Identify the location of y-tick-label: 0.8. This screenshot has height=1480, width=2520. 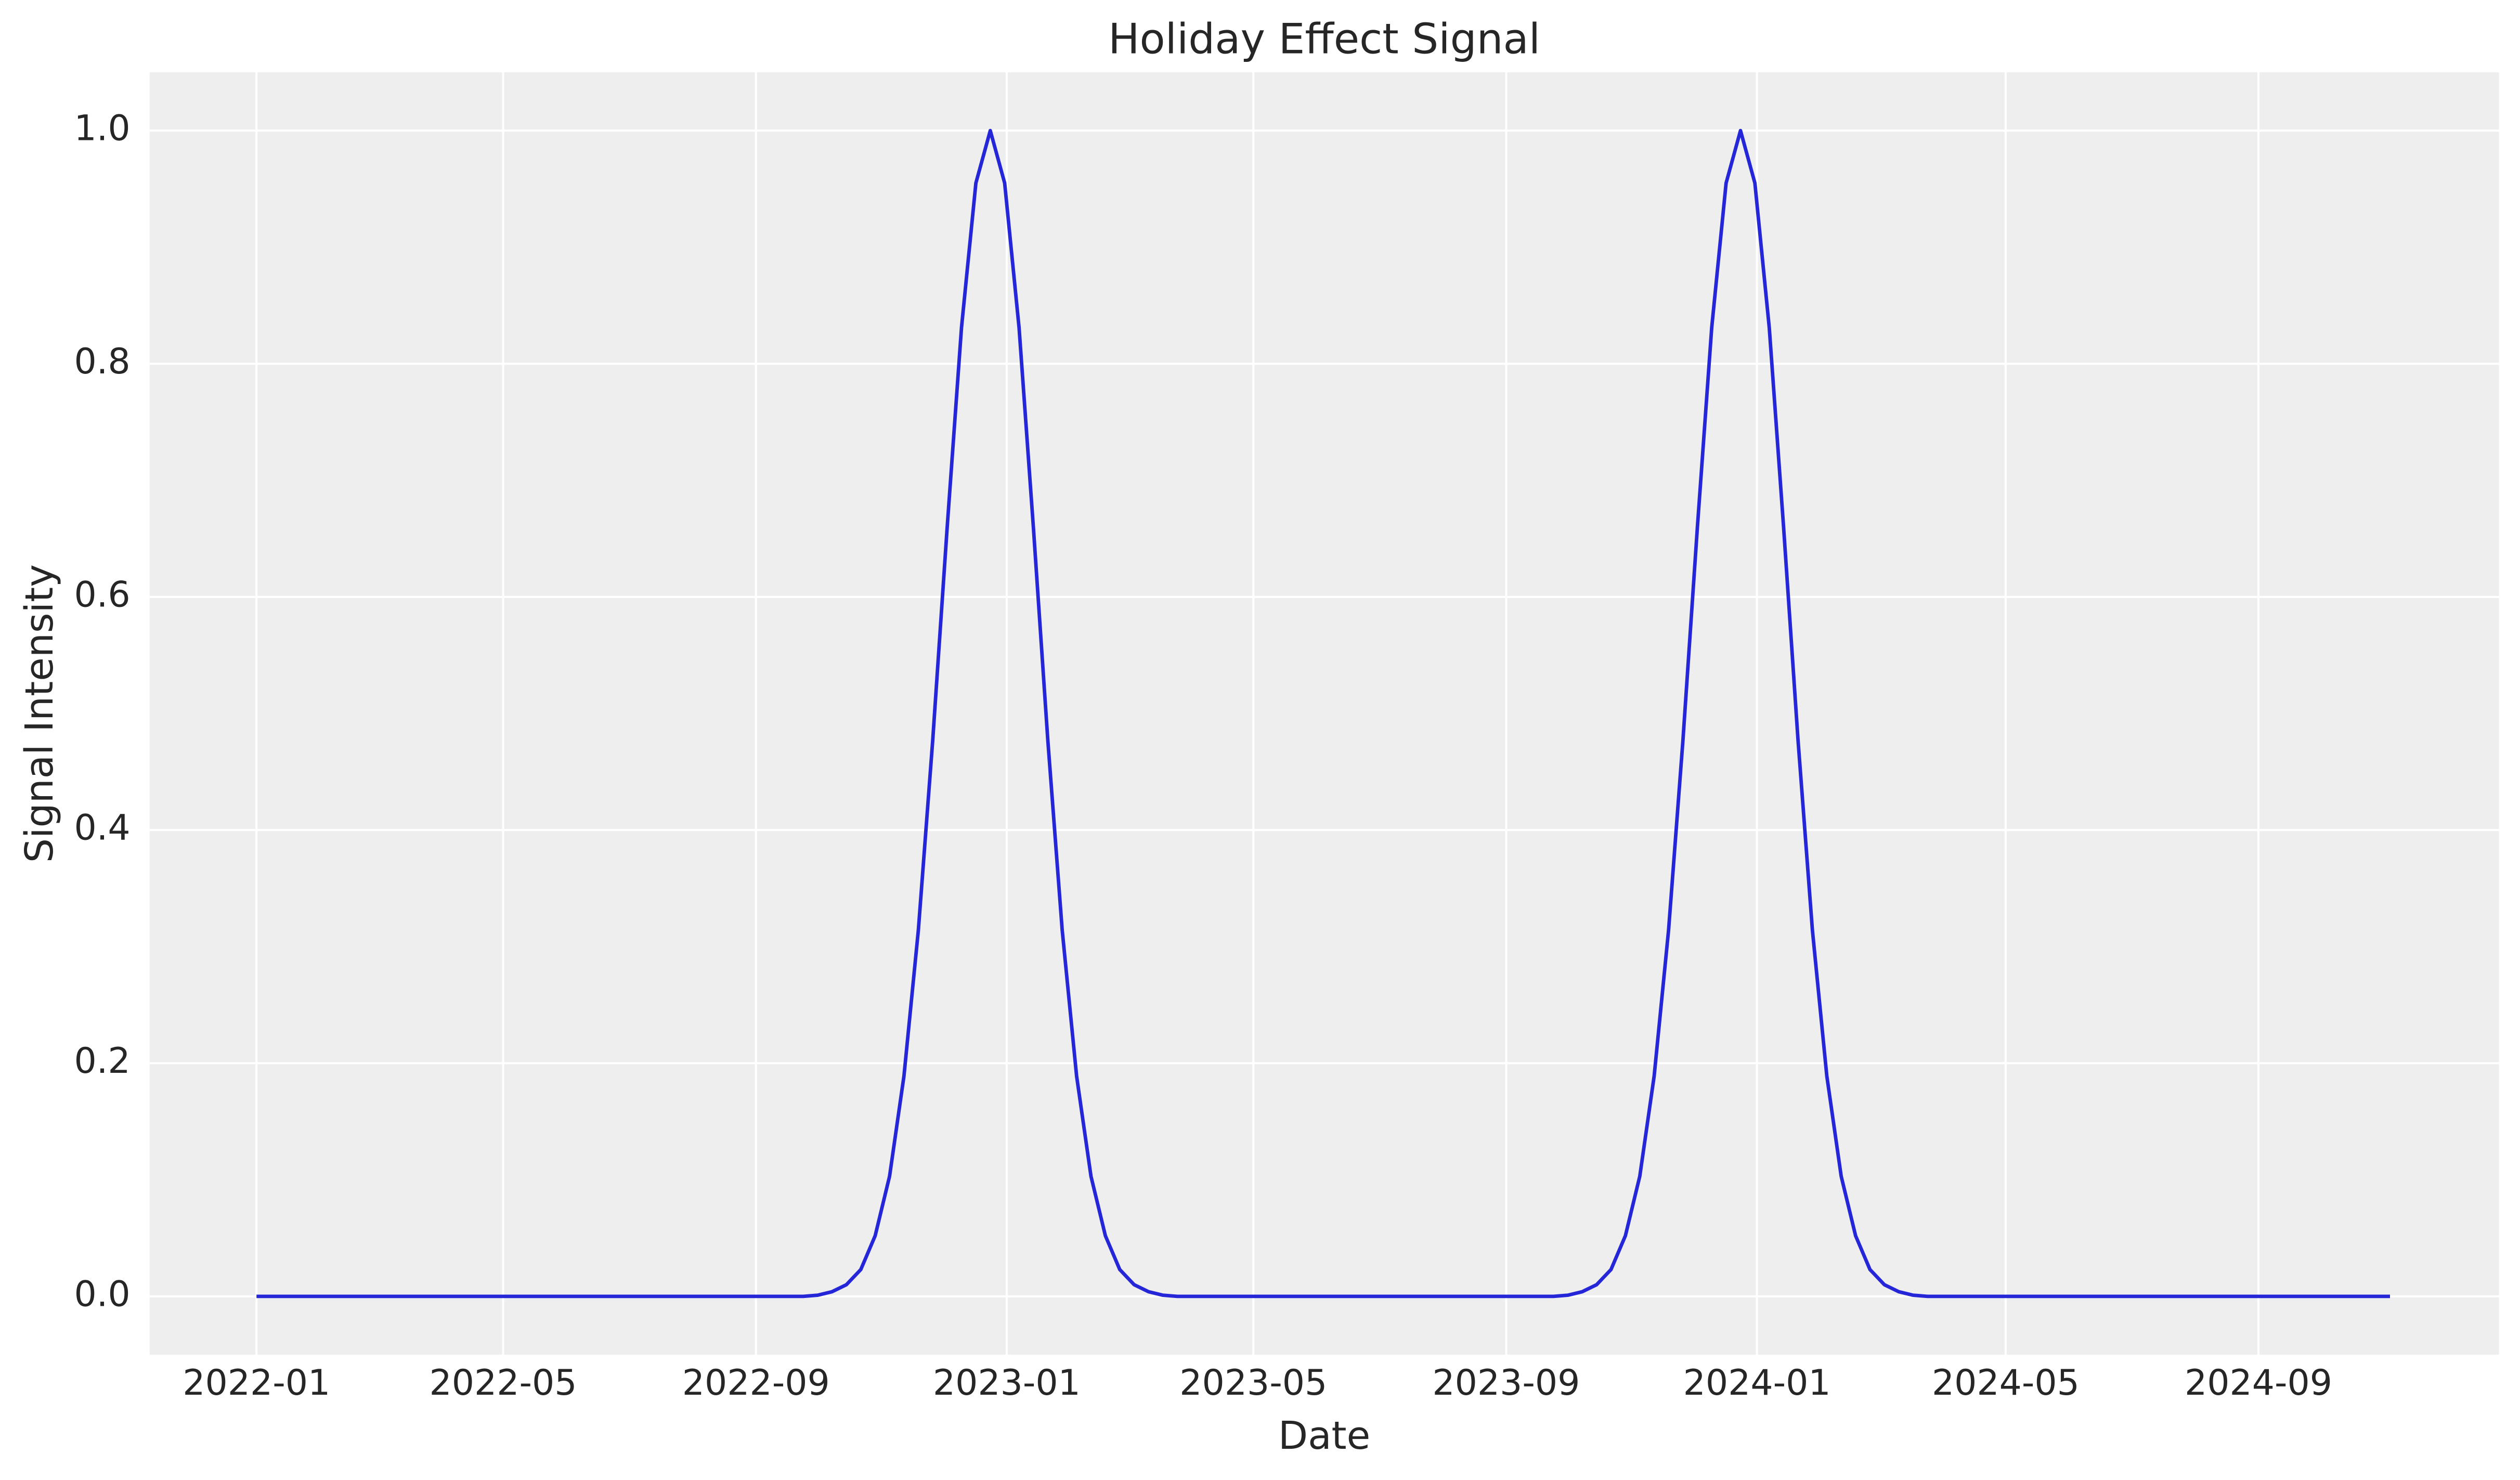
(102, 361).